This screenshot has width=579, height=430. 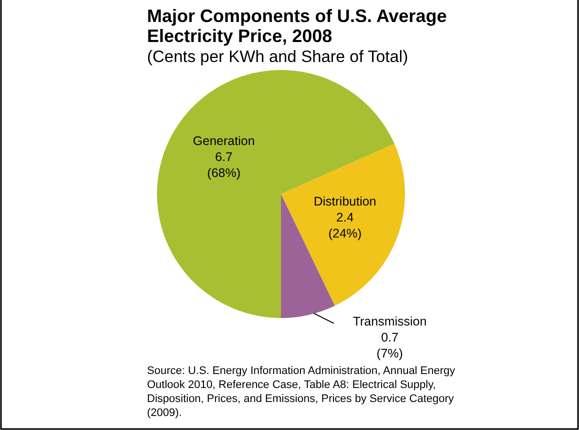 I want to click on source-note: Source: U.S. Energy Information Administration, Annual Energy Outlook 2010, Reference Case, Table A8: Electrical Supply, Disposition, Prices, and Emissions, Prices by Service Category (2009)., so click(x=301, y=392).